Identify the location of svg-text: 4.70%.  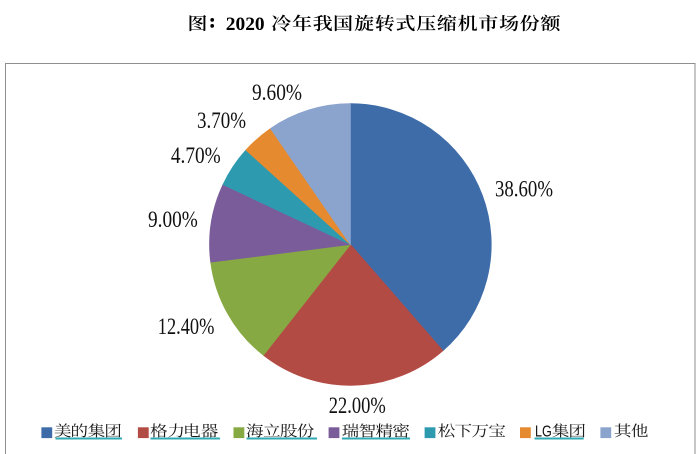
(196, 155).